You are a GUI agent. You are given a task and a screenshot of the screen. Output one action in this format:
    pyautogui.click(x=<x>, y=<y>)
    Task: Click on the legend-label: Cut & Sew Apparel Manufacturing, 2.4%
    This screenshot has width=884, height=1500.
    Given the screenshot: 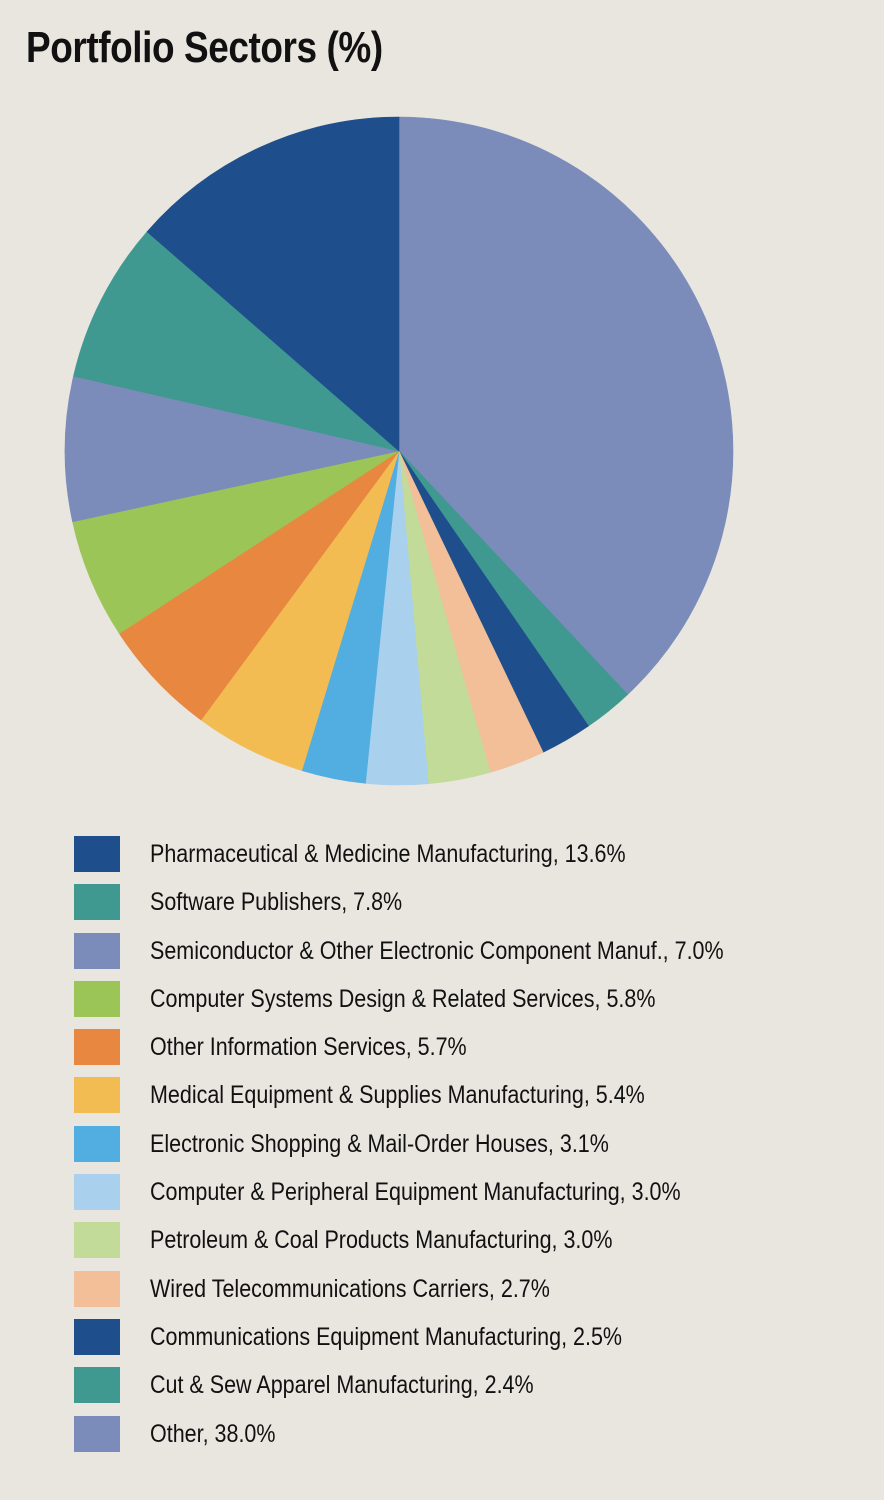 What is the action you would take?
    pyautogui.click(x=342, y=1385)
    